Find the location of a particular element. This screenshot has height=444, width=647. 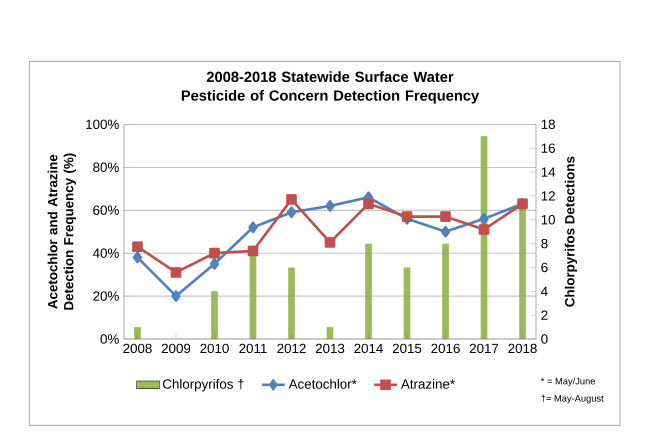

y2-tick-label: 12 is located at coordinates (548, 196).